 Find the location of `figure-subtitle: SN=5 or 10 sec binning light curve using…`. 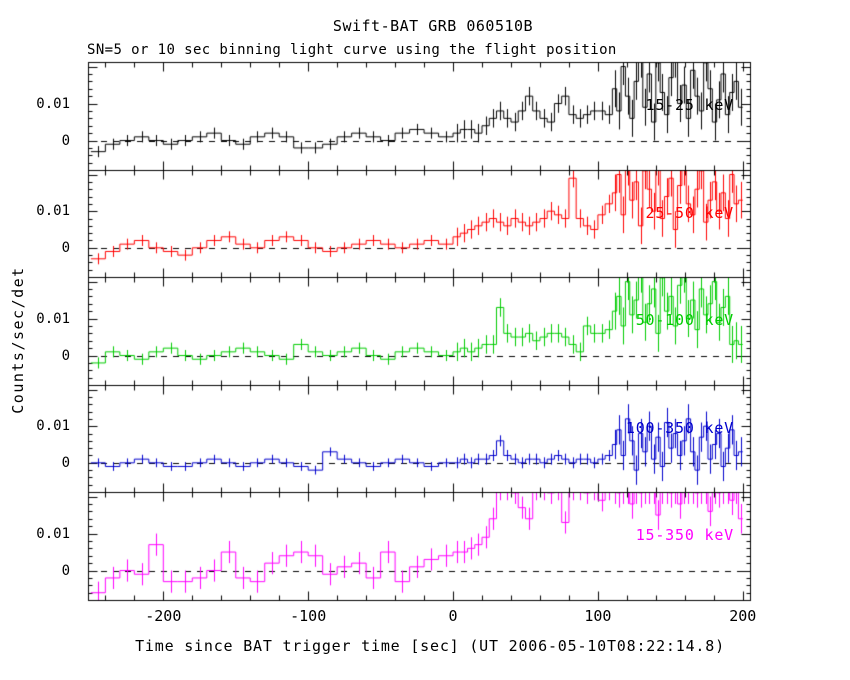

figure-subtitle: SN=5 or 10 sec binning light curve using… is located at coordinates (352, 50).